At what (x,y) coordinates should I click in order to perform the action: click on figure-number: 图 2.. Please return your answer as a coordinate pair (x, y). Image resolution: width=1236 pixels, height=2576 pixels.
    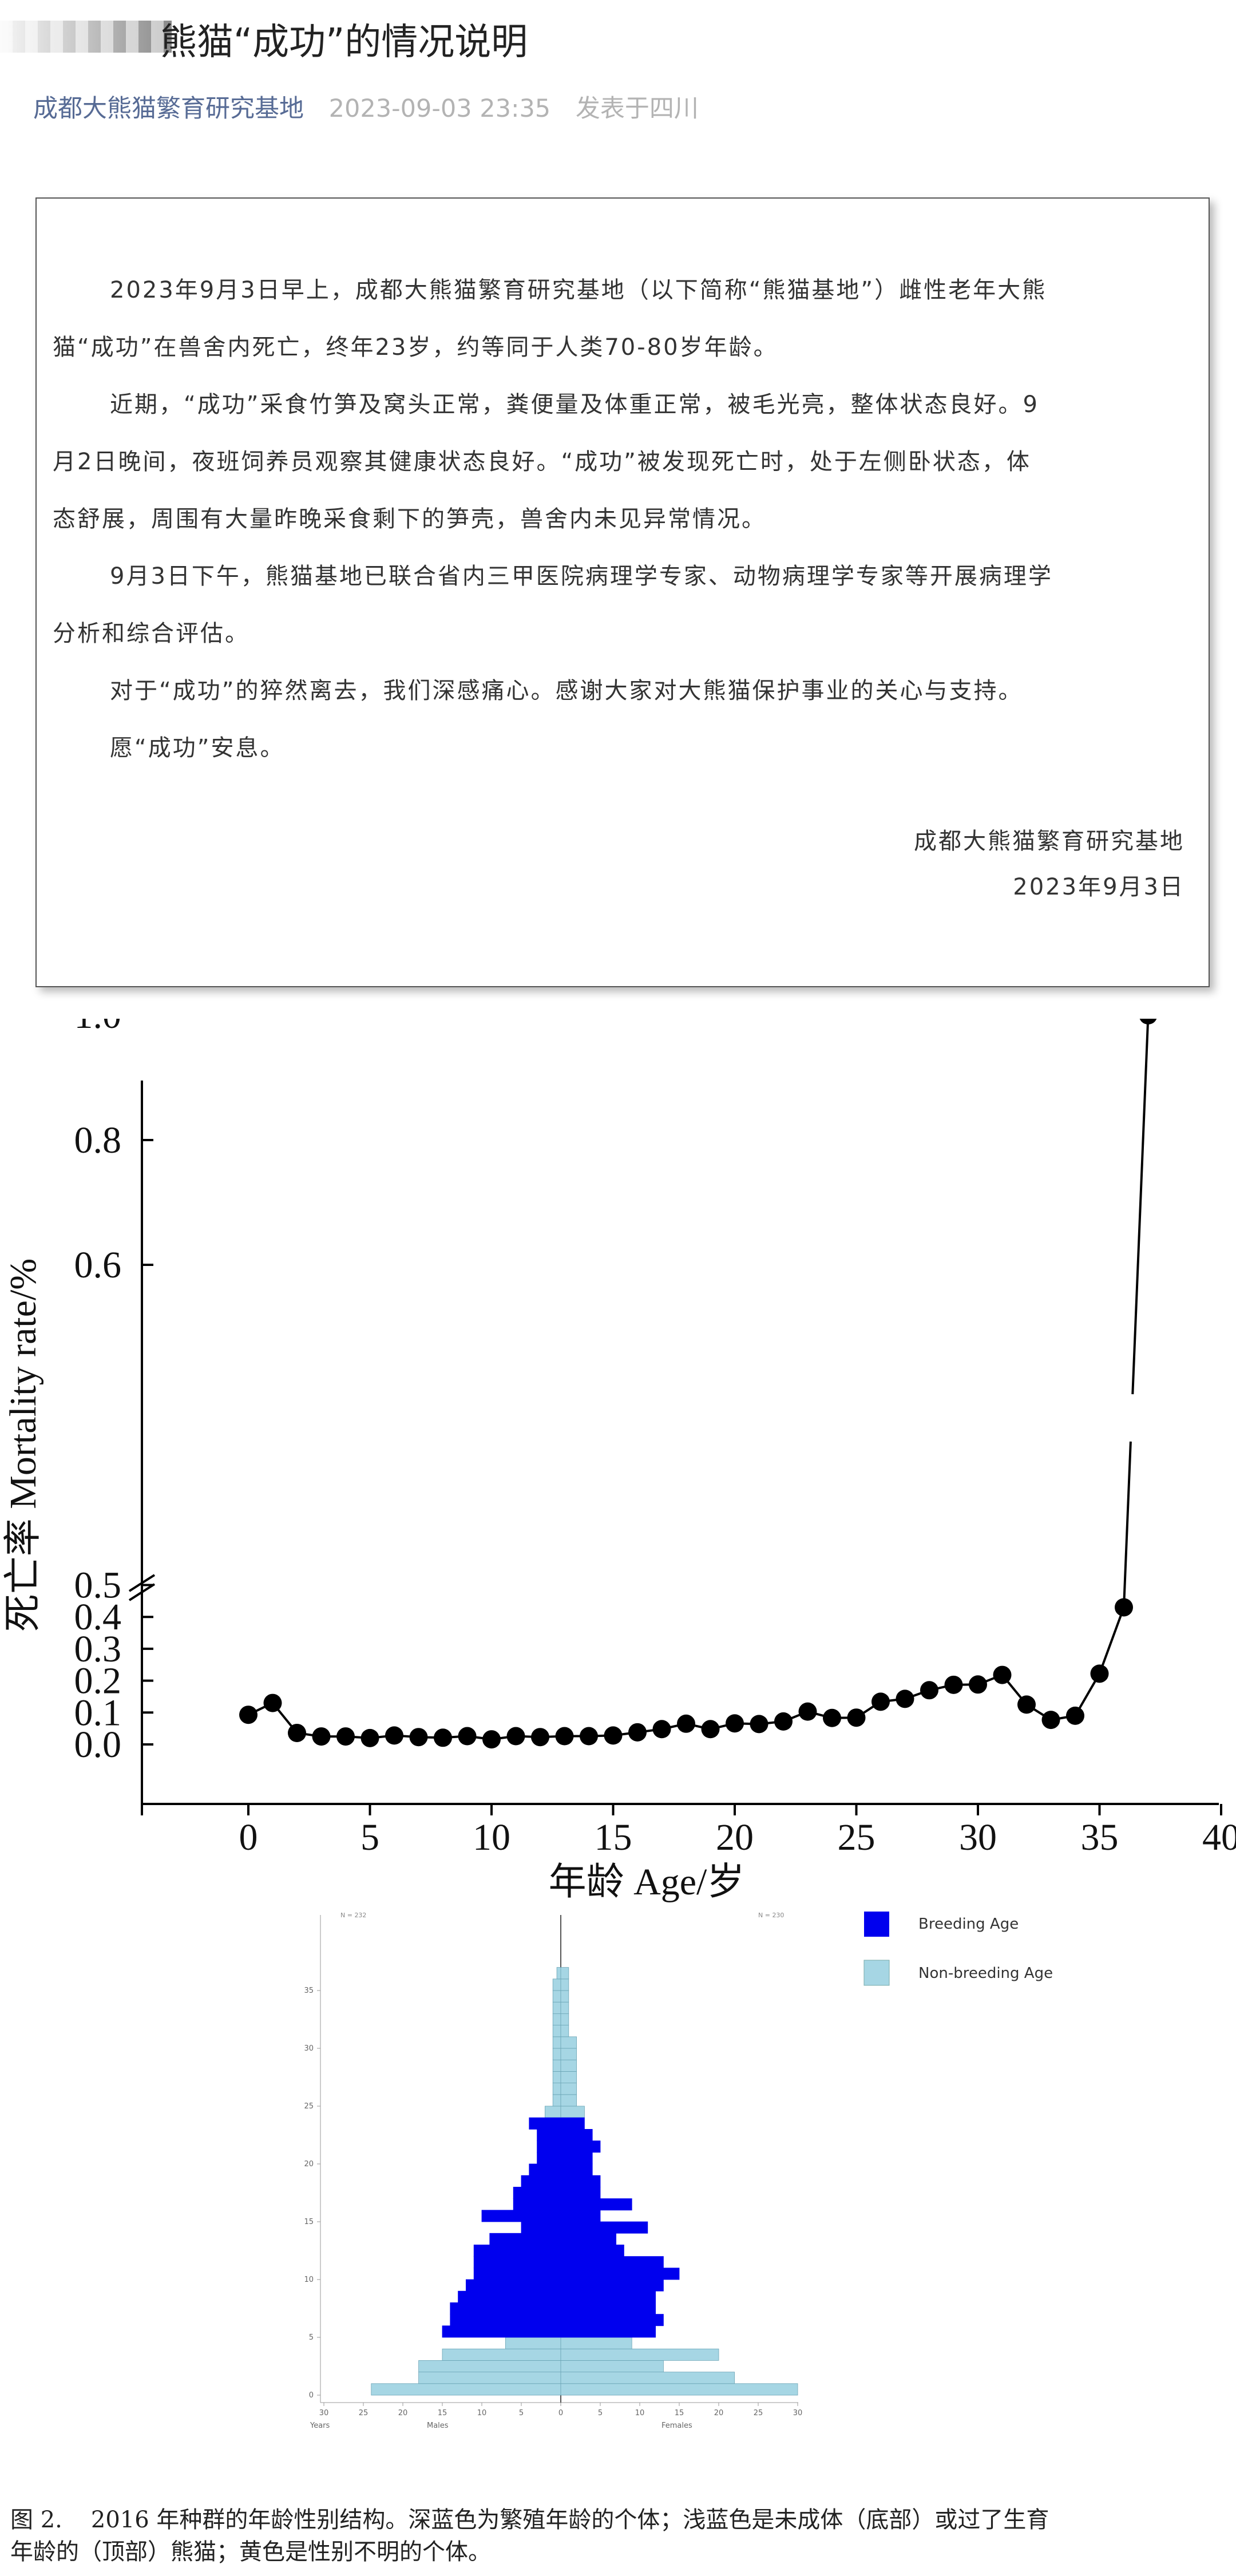
    Looking at the image, I should click on (36, 2520).